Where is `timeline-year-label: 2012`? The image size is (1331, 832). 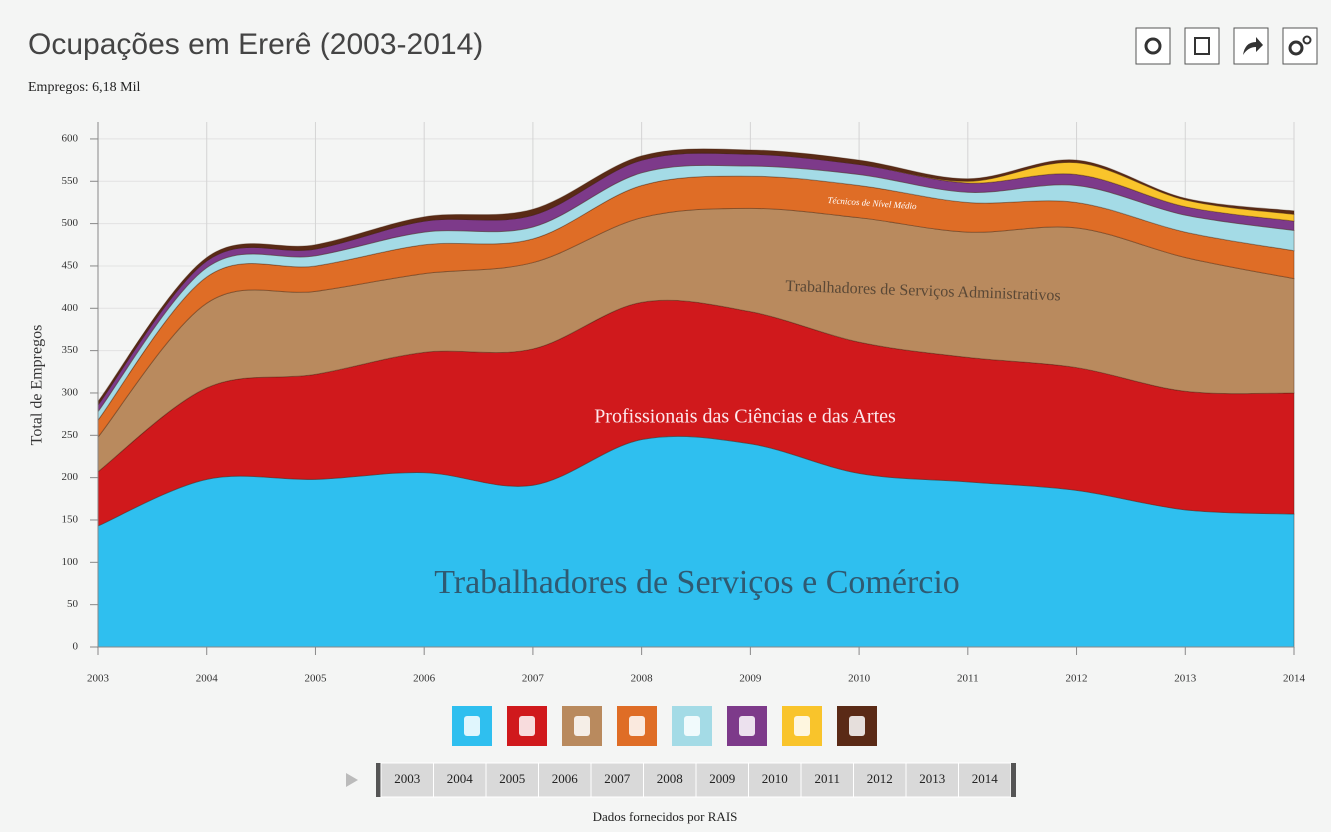
timeline-year-label: 2012 is located at coordinates (880, 778).